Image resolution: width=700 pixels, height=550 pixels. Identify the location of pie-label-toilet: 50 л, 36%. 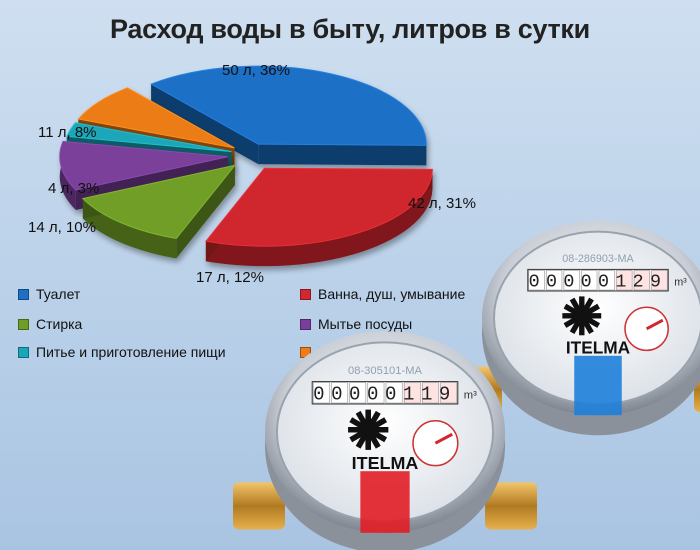
(256, 70).